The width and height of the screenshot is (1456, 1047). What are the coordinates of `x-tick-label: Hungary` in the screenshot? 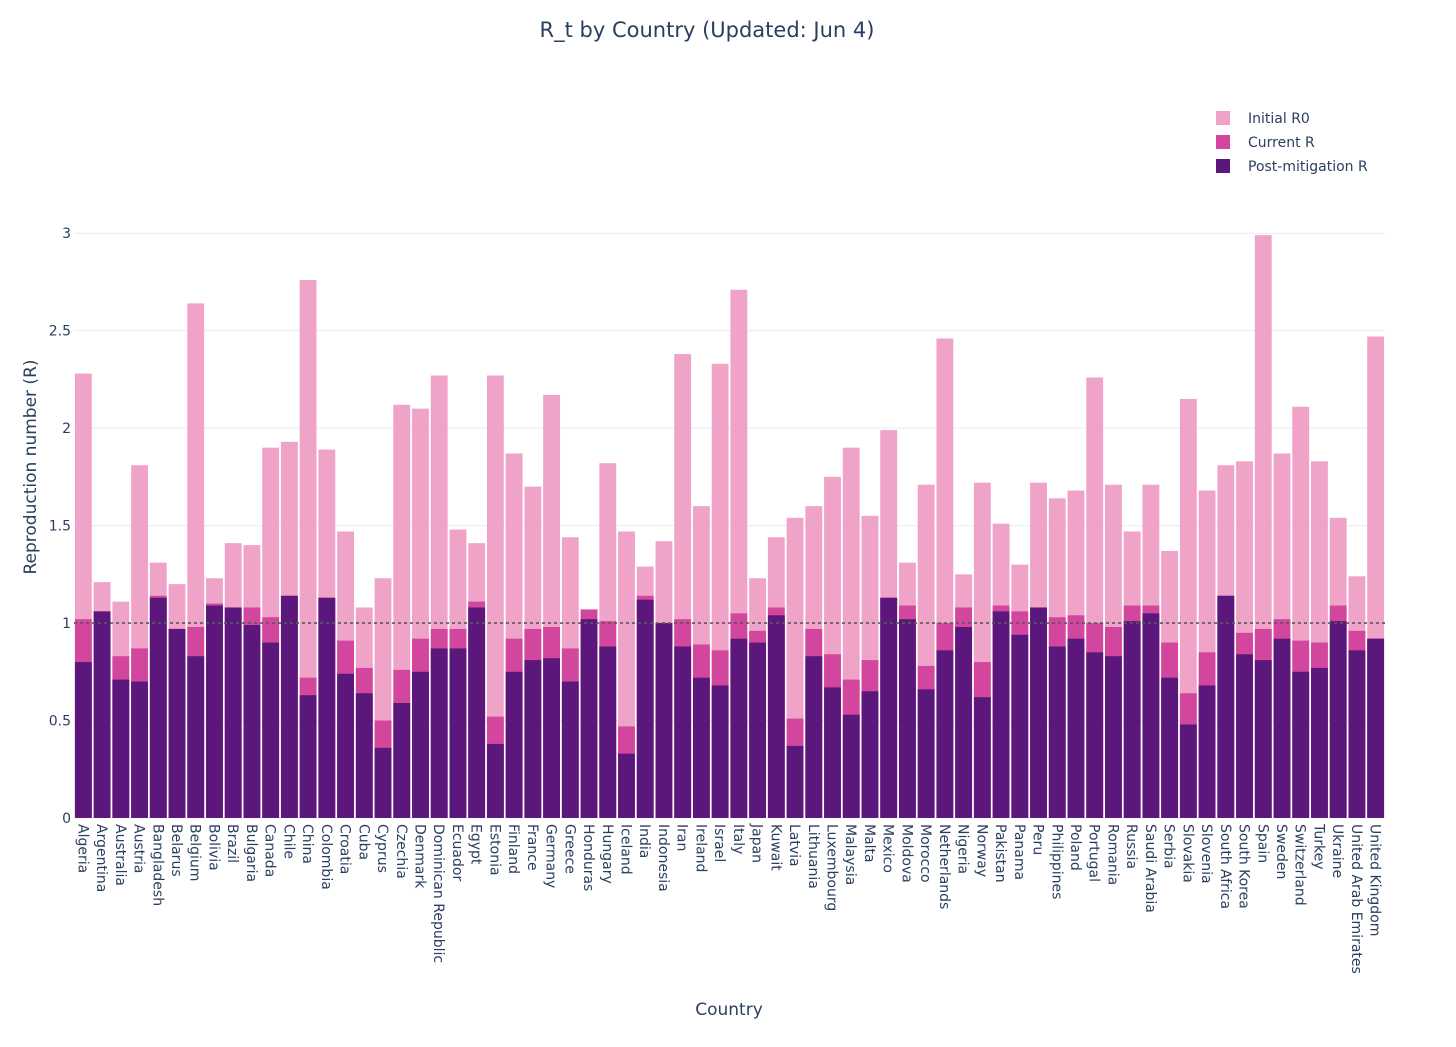 It's located at (607, 854).